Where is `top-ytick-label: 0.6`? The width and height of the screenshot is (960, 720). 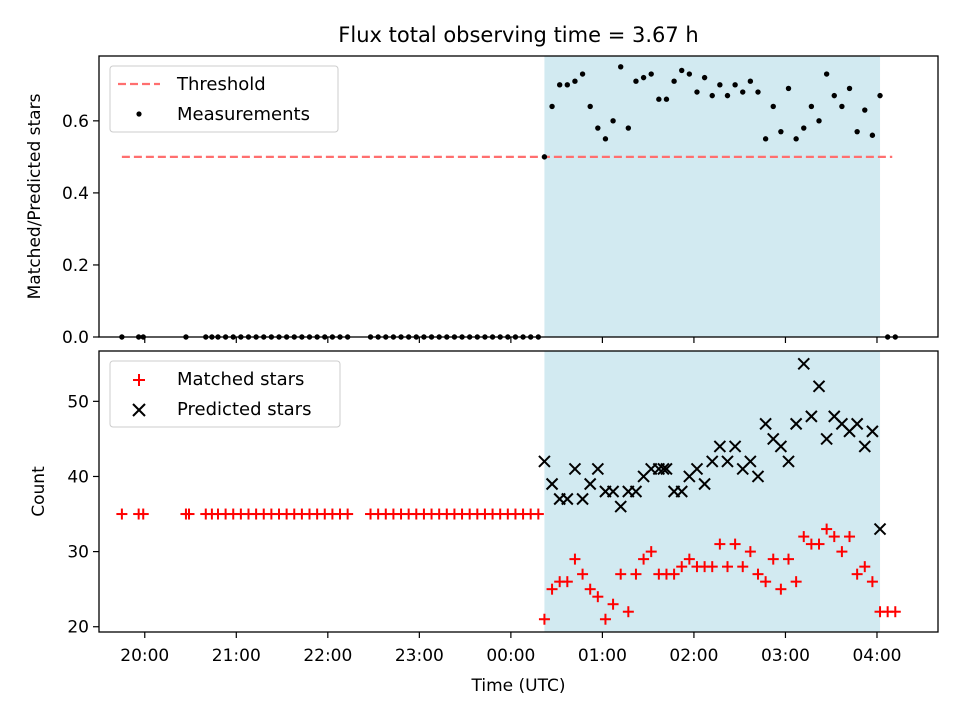
top-ytick-label: 0.6 is located at coordinates (75, 122).